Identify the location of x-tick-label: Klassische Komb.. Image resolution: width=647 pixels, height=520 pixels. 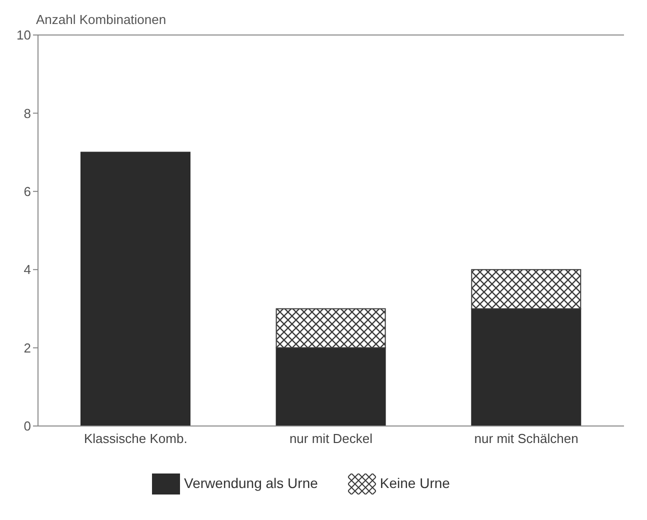
(136, 438).